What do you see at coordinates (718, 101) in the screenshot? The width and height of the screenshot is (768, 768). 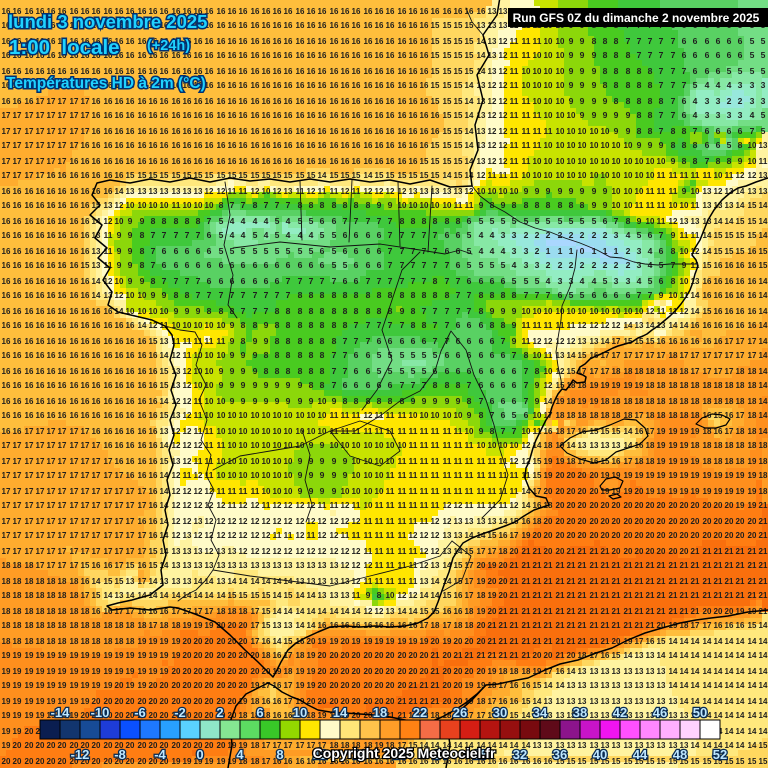 I see `svg-text: 3` at bounding box center [718, 101].